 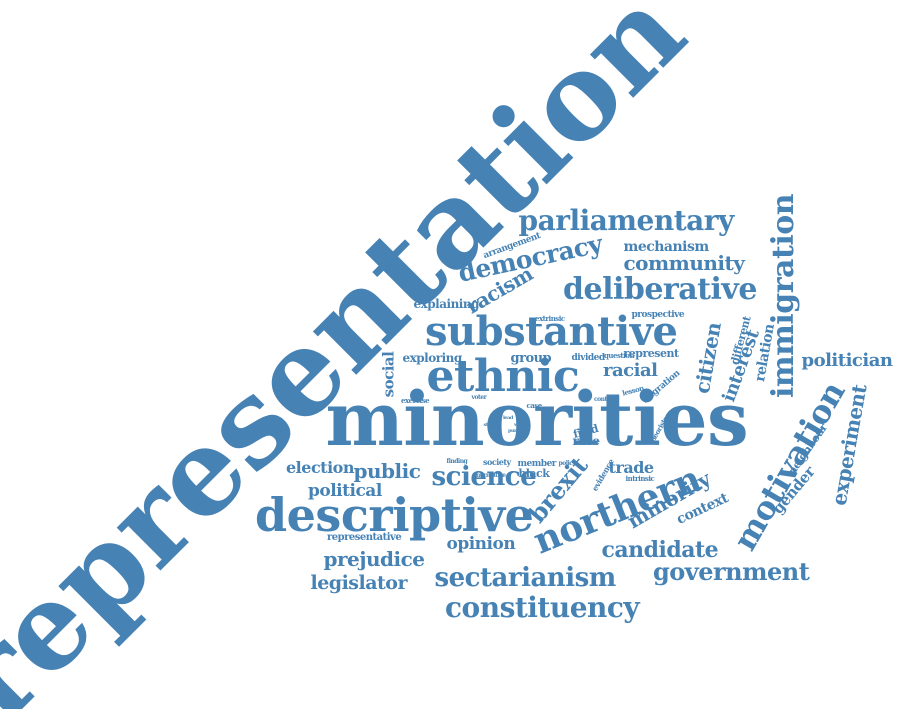 I want to click on word-racial: racial, so click(x=630, y=370).